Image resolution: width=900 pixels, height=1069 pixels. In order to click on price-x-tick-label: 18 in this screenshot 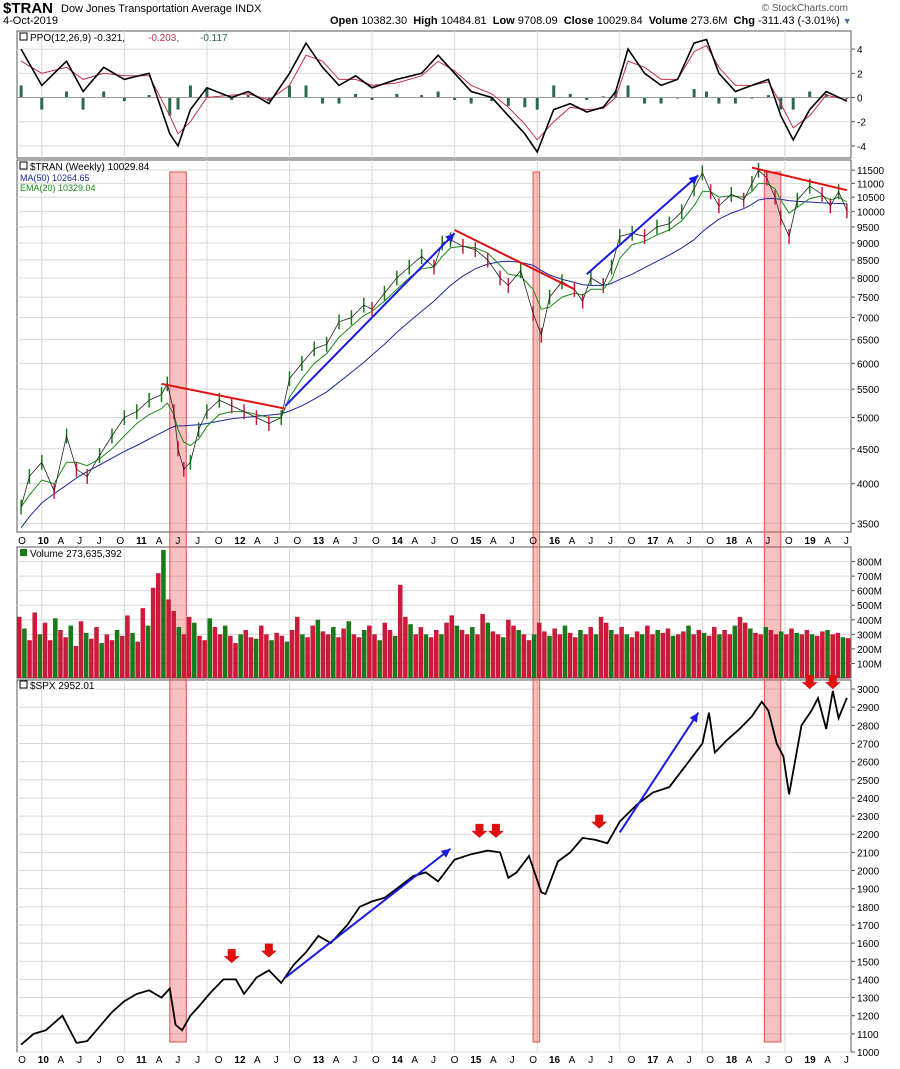, I will do `click(732, 541)`.